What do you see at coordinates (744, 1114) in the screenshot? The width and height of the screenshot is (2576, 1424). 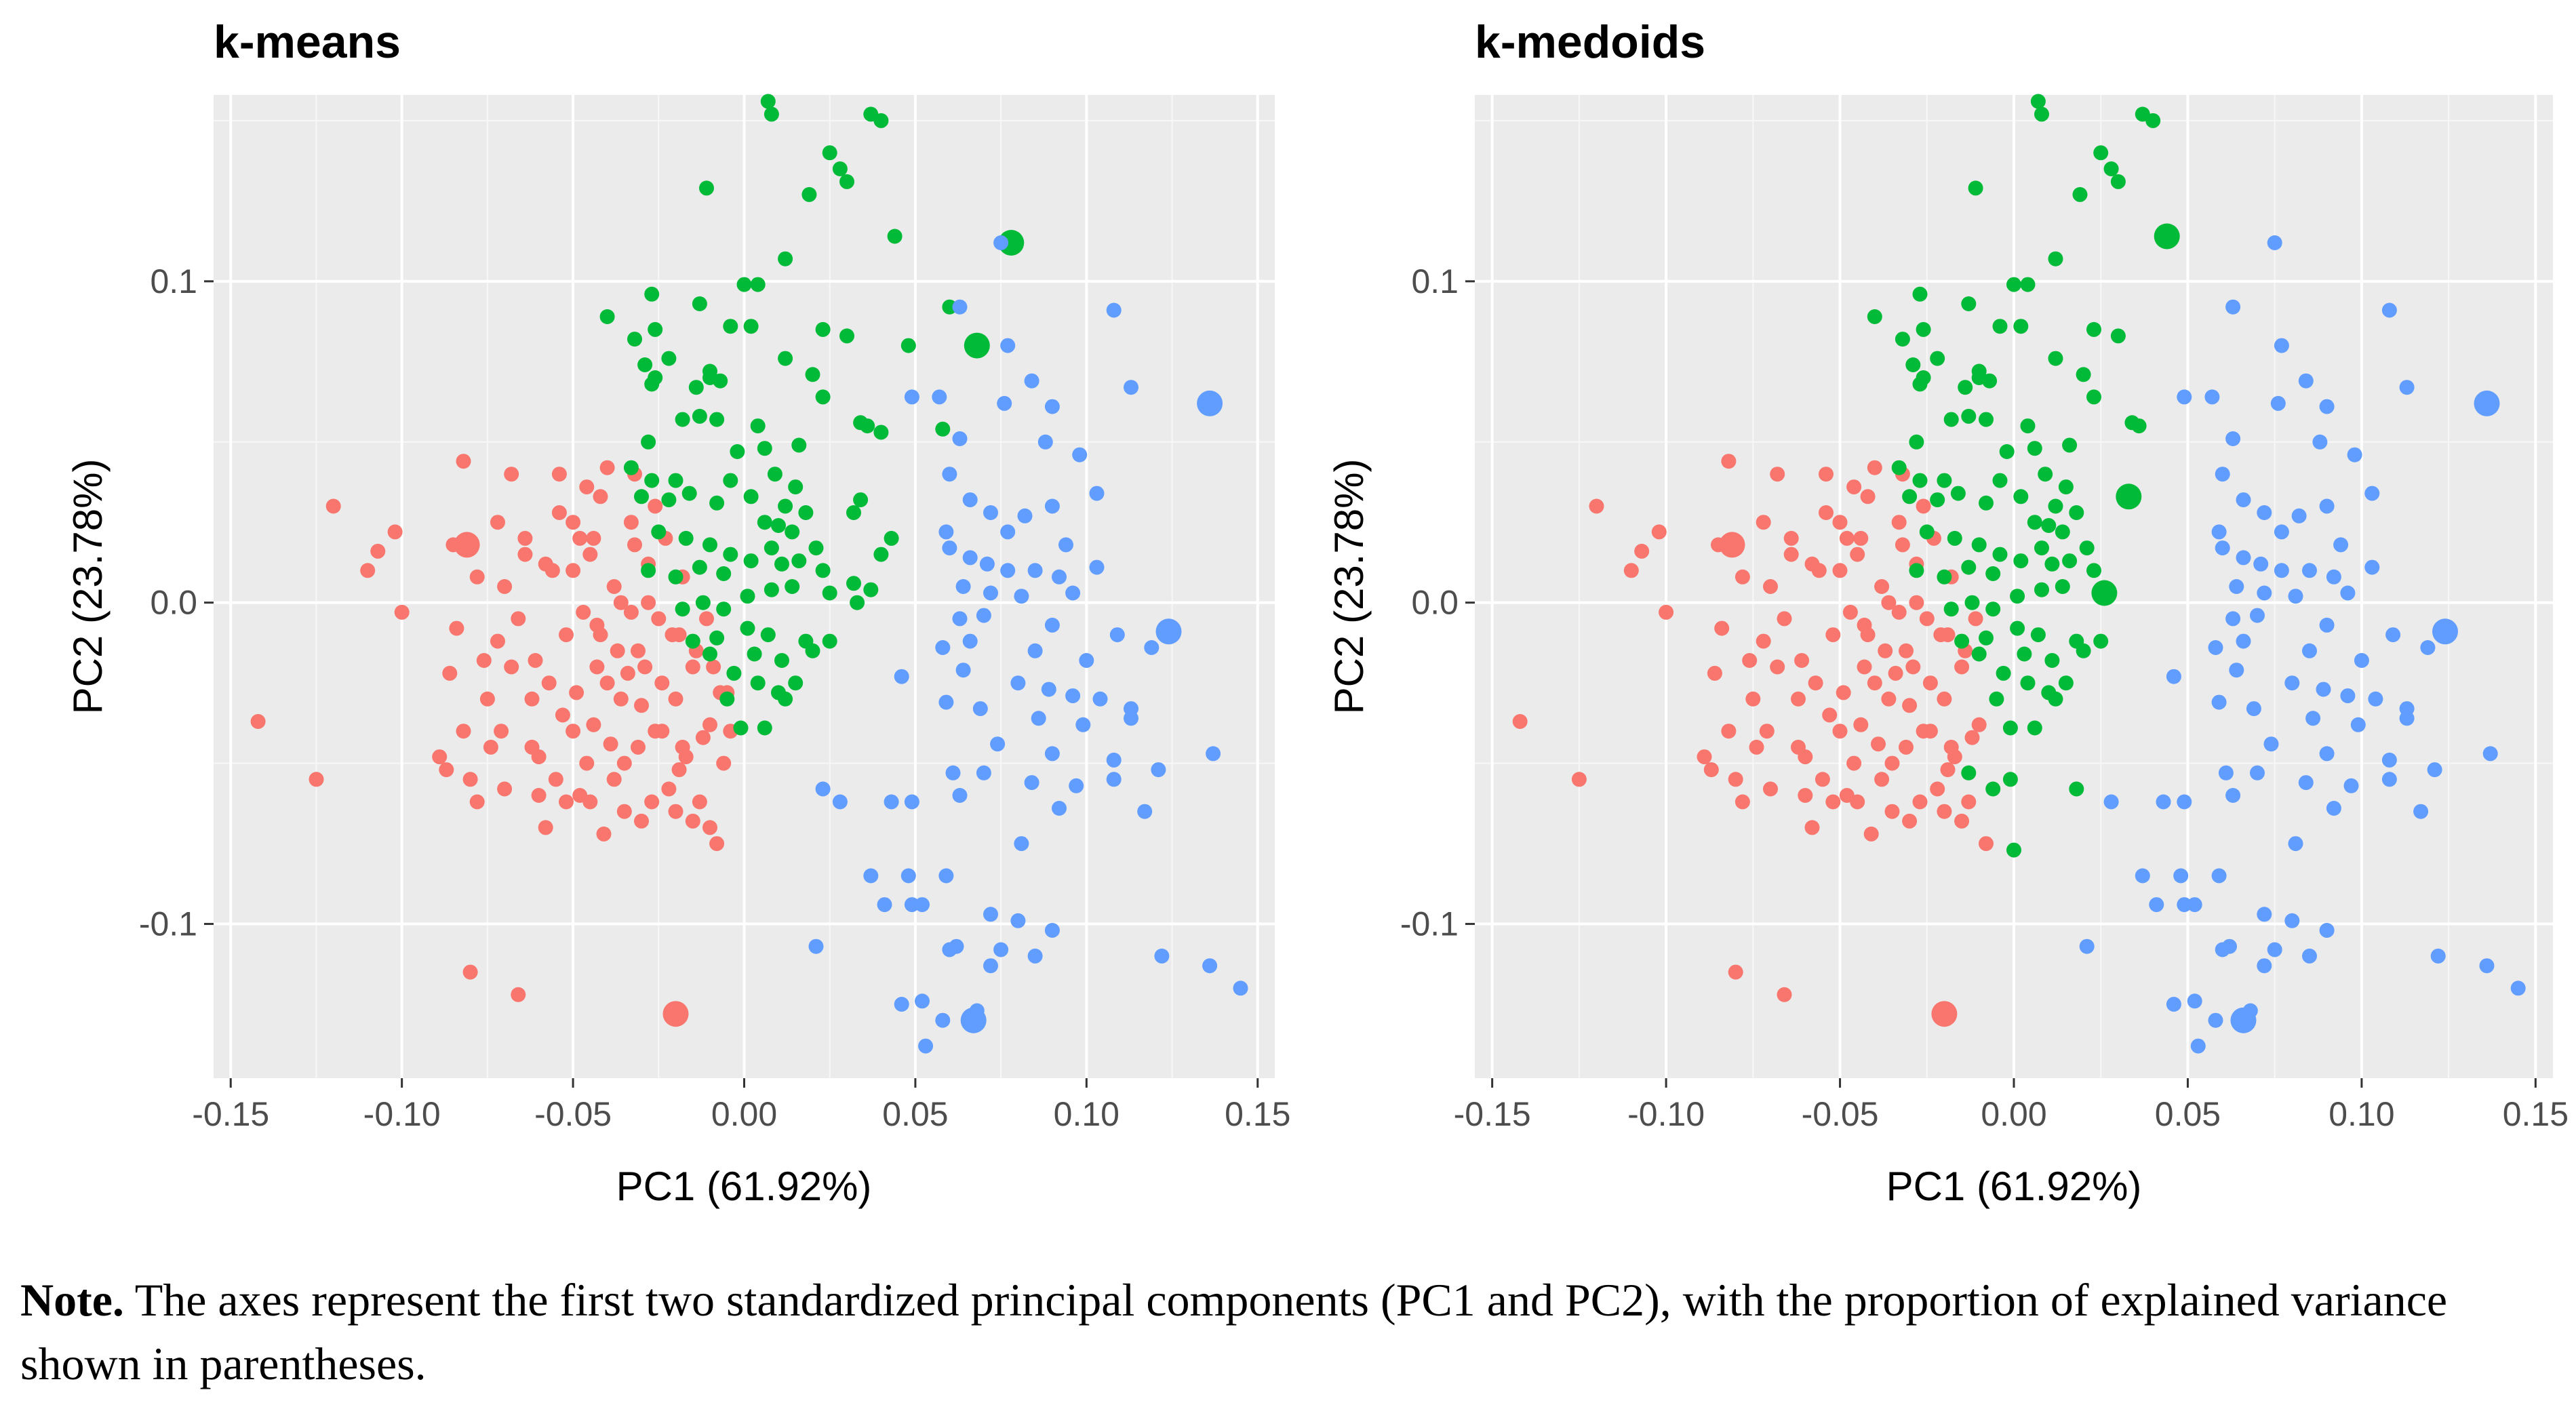 I see `x-tick-label: 0.00` at bounding box center [744, 1114].